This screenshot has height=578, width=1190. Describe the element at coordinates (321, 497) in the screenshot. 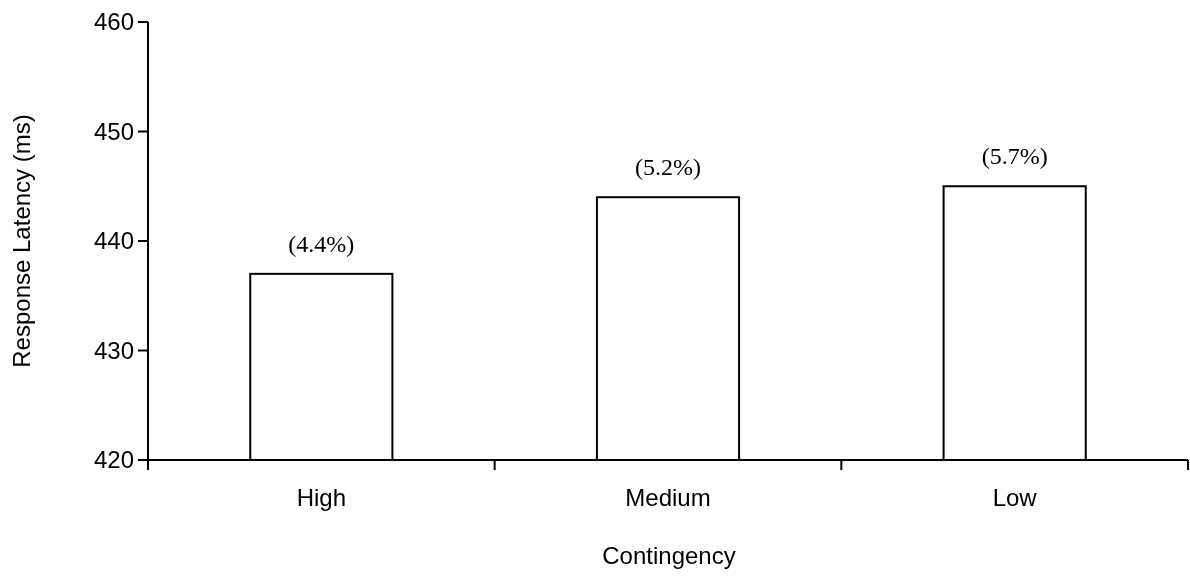

I see `x-tick-label: High` at that location.